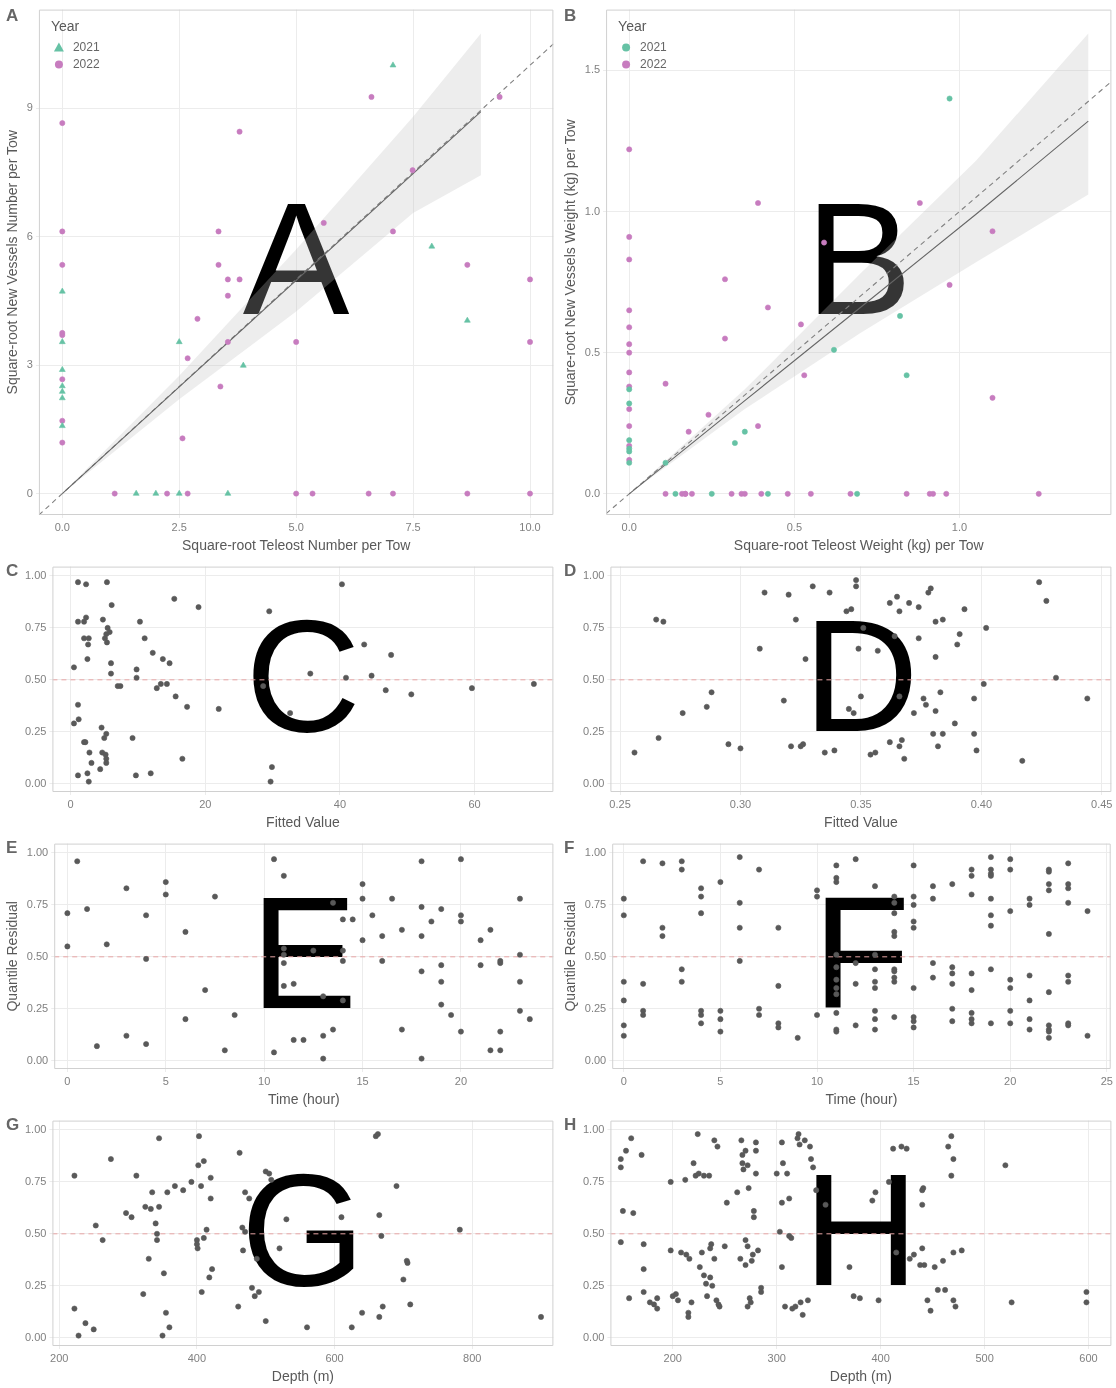 Image resolution: width=1116 pixels, height=1388 pixels. I want to click on x-tick-label: 0.35, so click(861, 803).